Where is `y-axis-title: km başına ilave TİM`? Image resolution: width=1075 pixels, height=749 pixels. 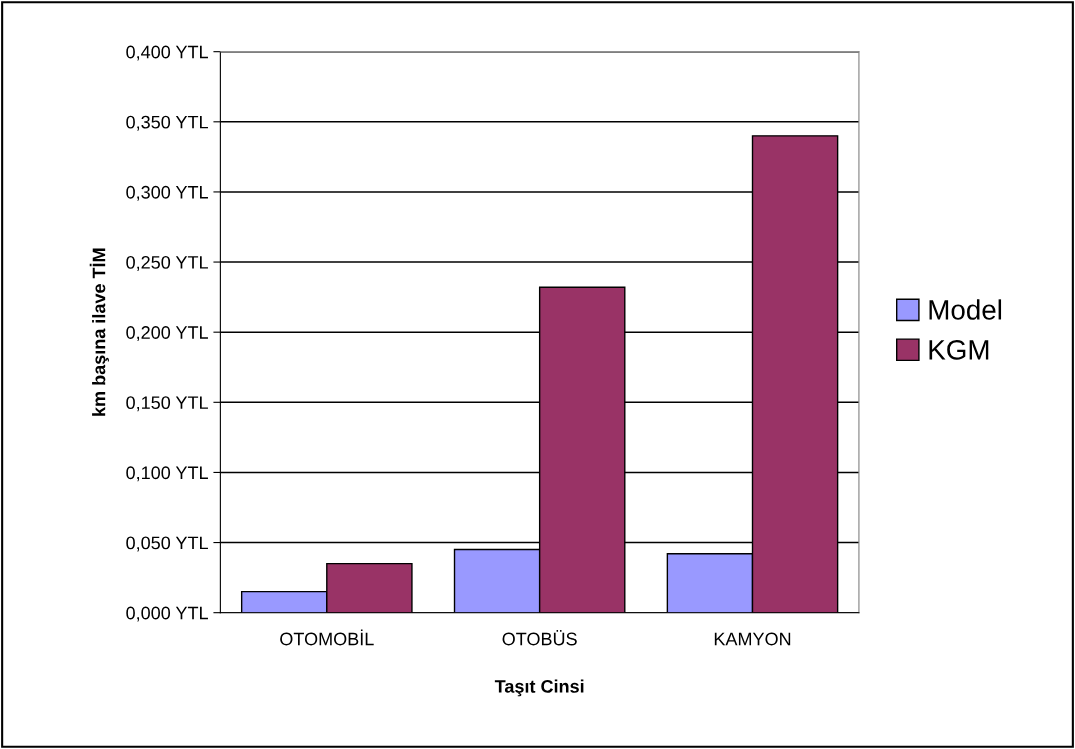
y-axis-title: km başına ilave TİM is located at coordinates (99, 332).